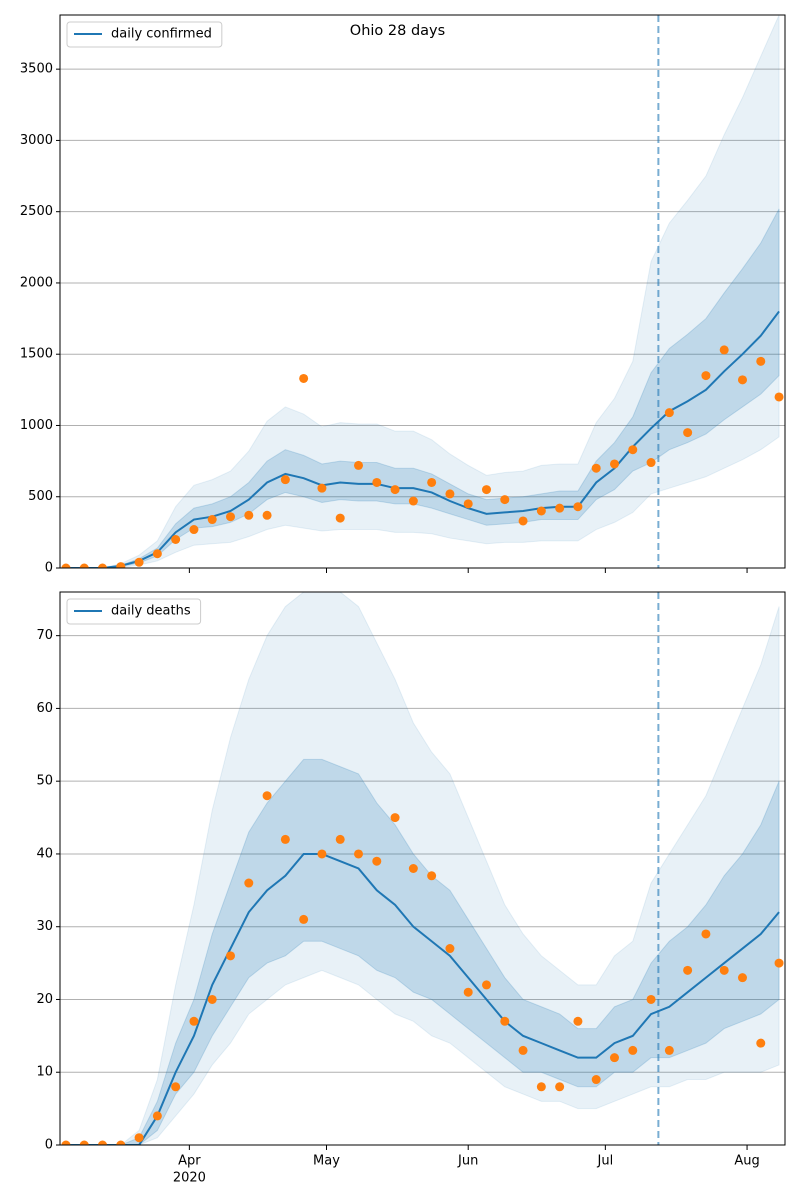  Describe the element at coordinates (36, 69) in the screenshot. I see `y-tick-label: 3500` at that location.